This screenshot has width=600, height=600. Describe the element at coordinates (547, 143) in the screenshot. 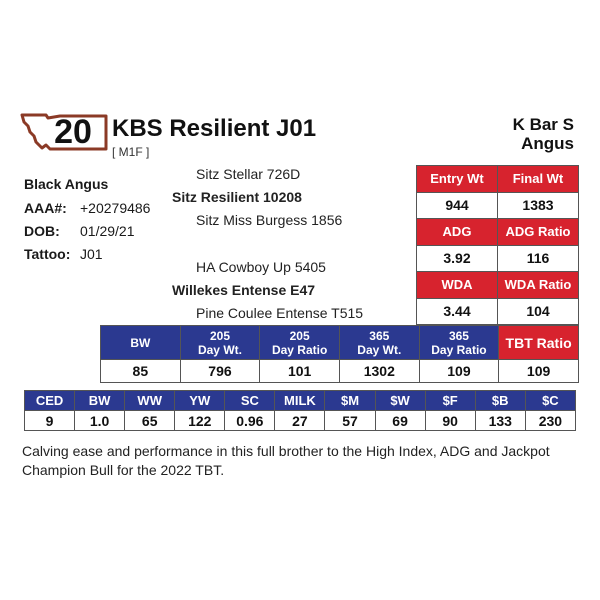

I see `ranch-name-line2: Angus` at that location.